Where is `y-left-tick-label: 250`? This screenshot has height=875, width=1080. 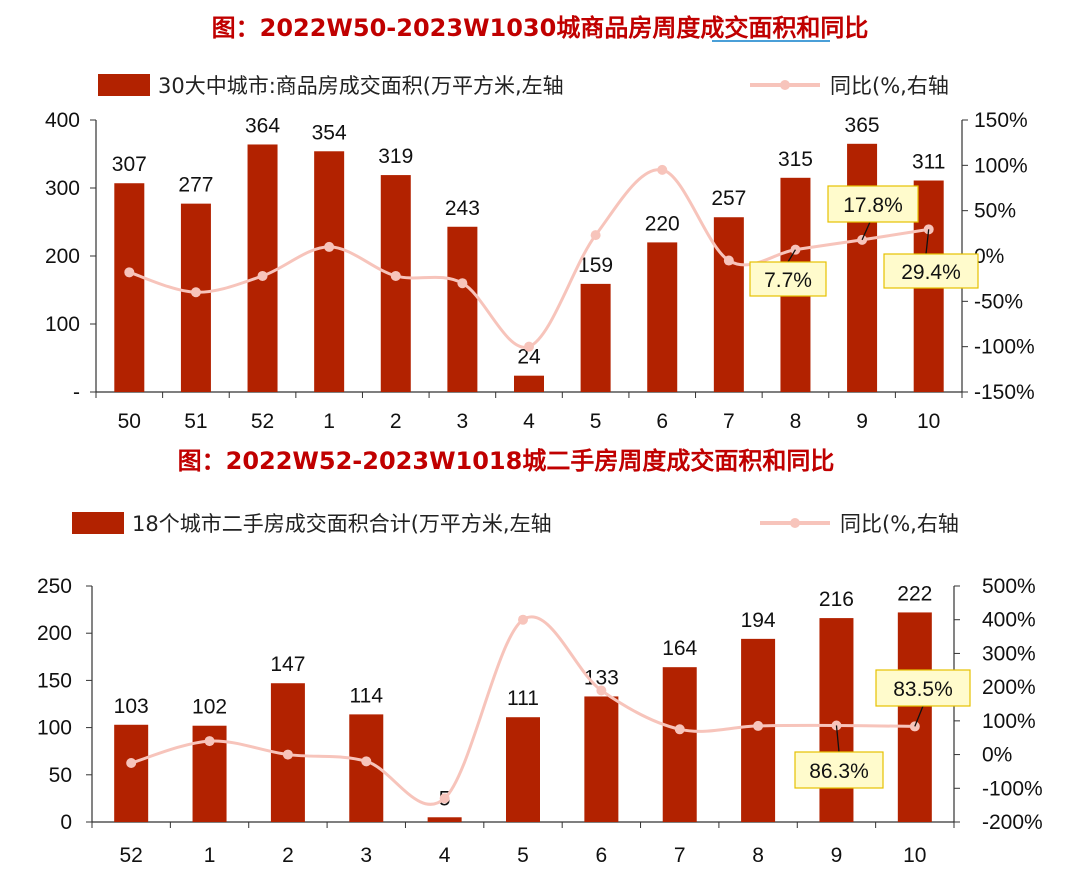 y-left-tick-label: 250 is located at coordinates (54, 586).